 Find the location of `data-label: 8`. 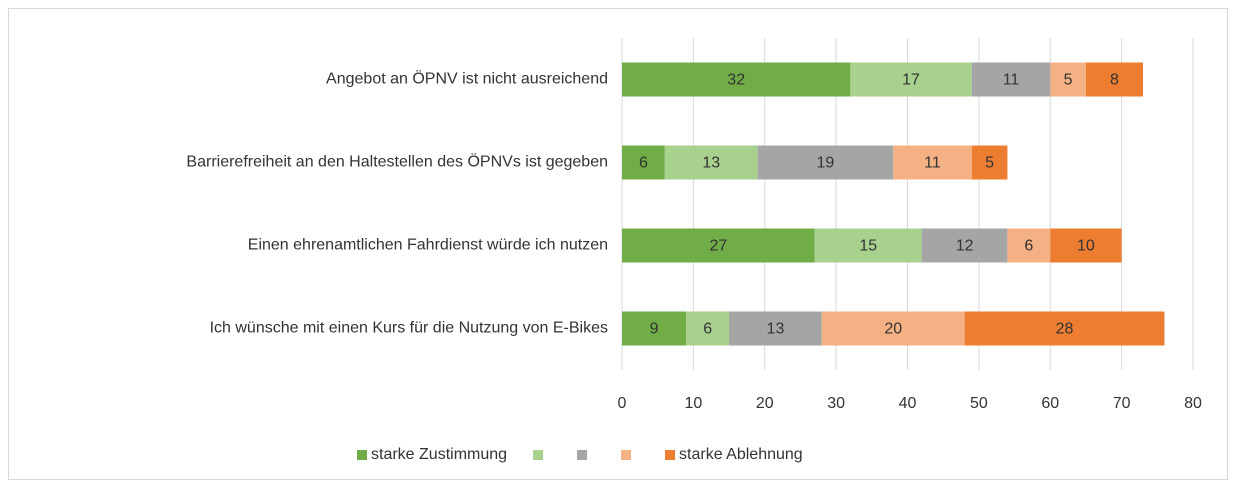

data-label: 8 is located at coordinates (1114, 80).